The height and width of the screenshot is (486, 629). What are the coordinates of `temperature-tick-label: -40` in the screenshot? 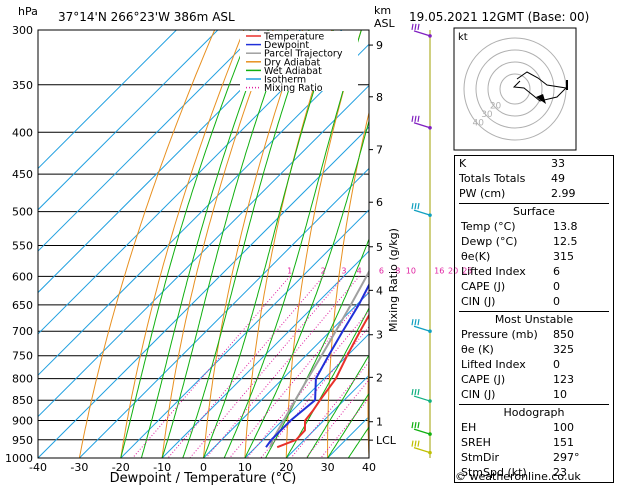 It's located at (38, 467).